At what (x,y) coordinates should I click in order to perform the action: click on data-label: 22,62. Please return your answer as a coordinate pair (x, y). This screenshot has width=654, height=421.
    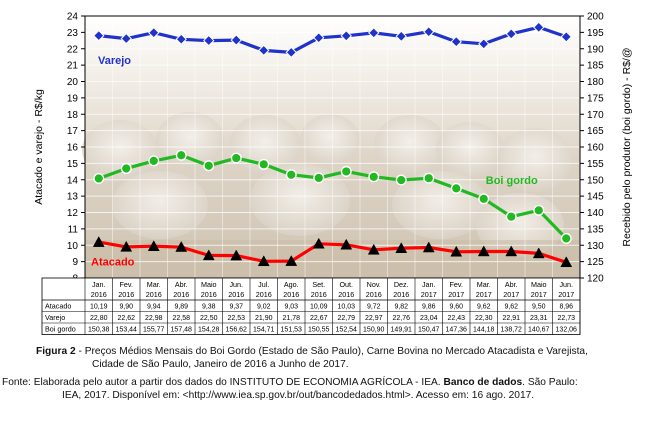
    Looking at the image, I should click on (126, 318).